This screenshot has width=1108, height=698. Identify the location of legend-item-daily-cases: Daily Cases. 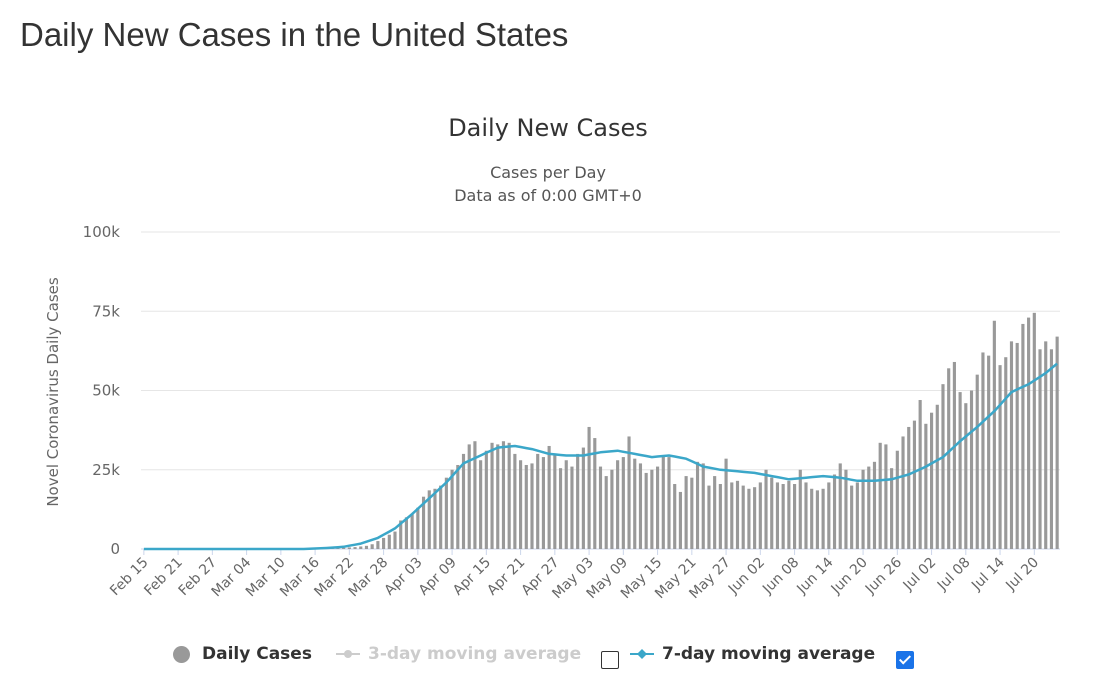
(242, 654).